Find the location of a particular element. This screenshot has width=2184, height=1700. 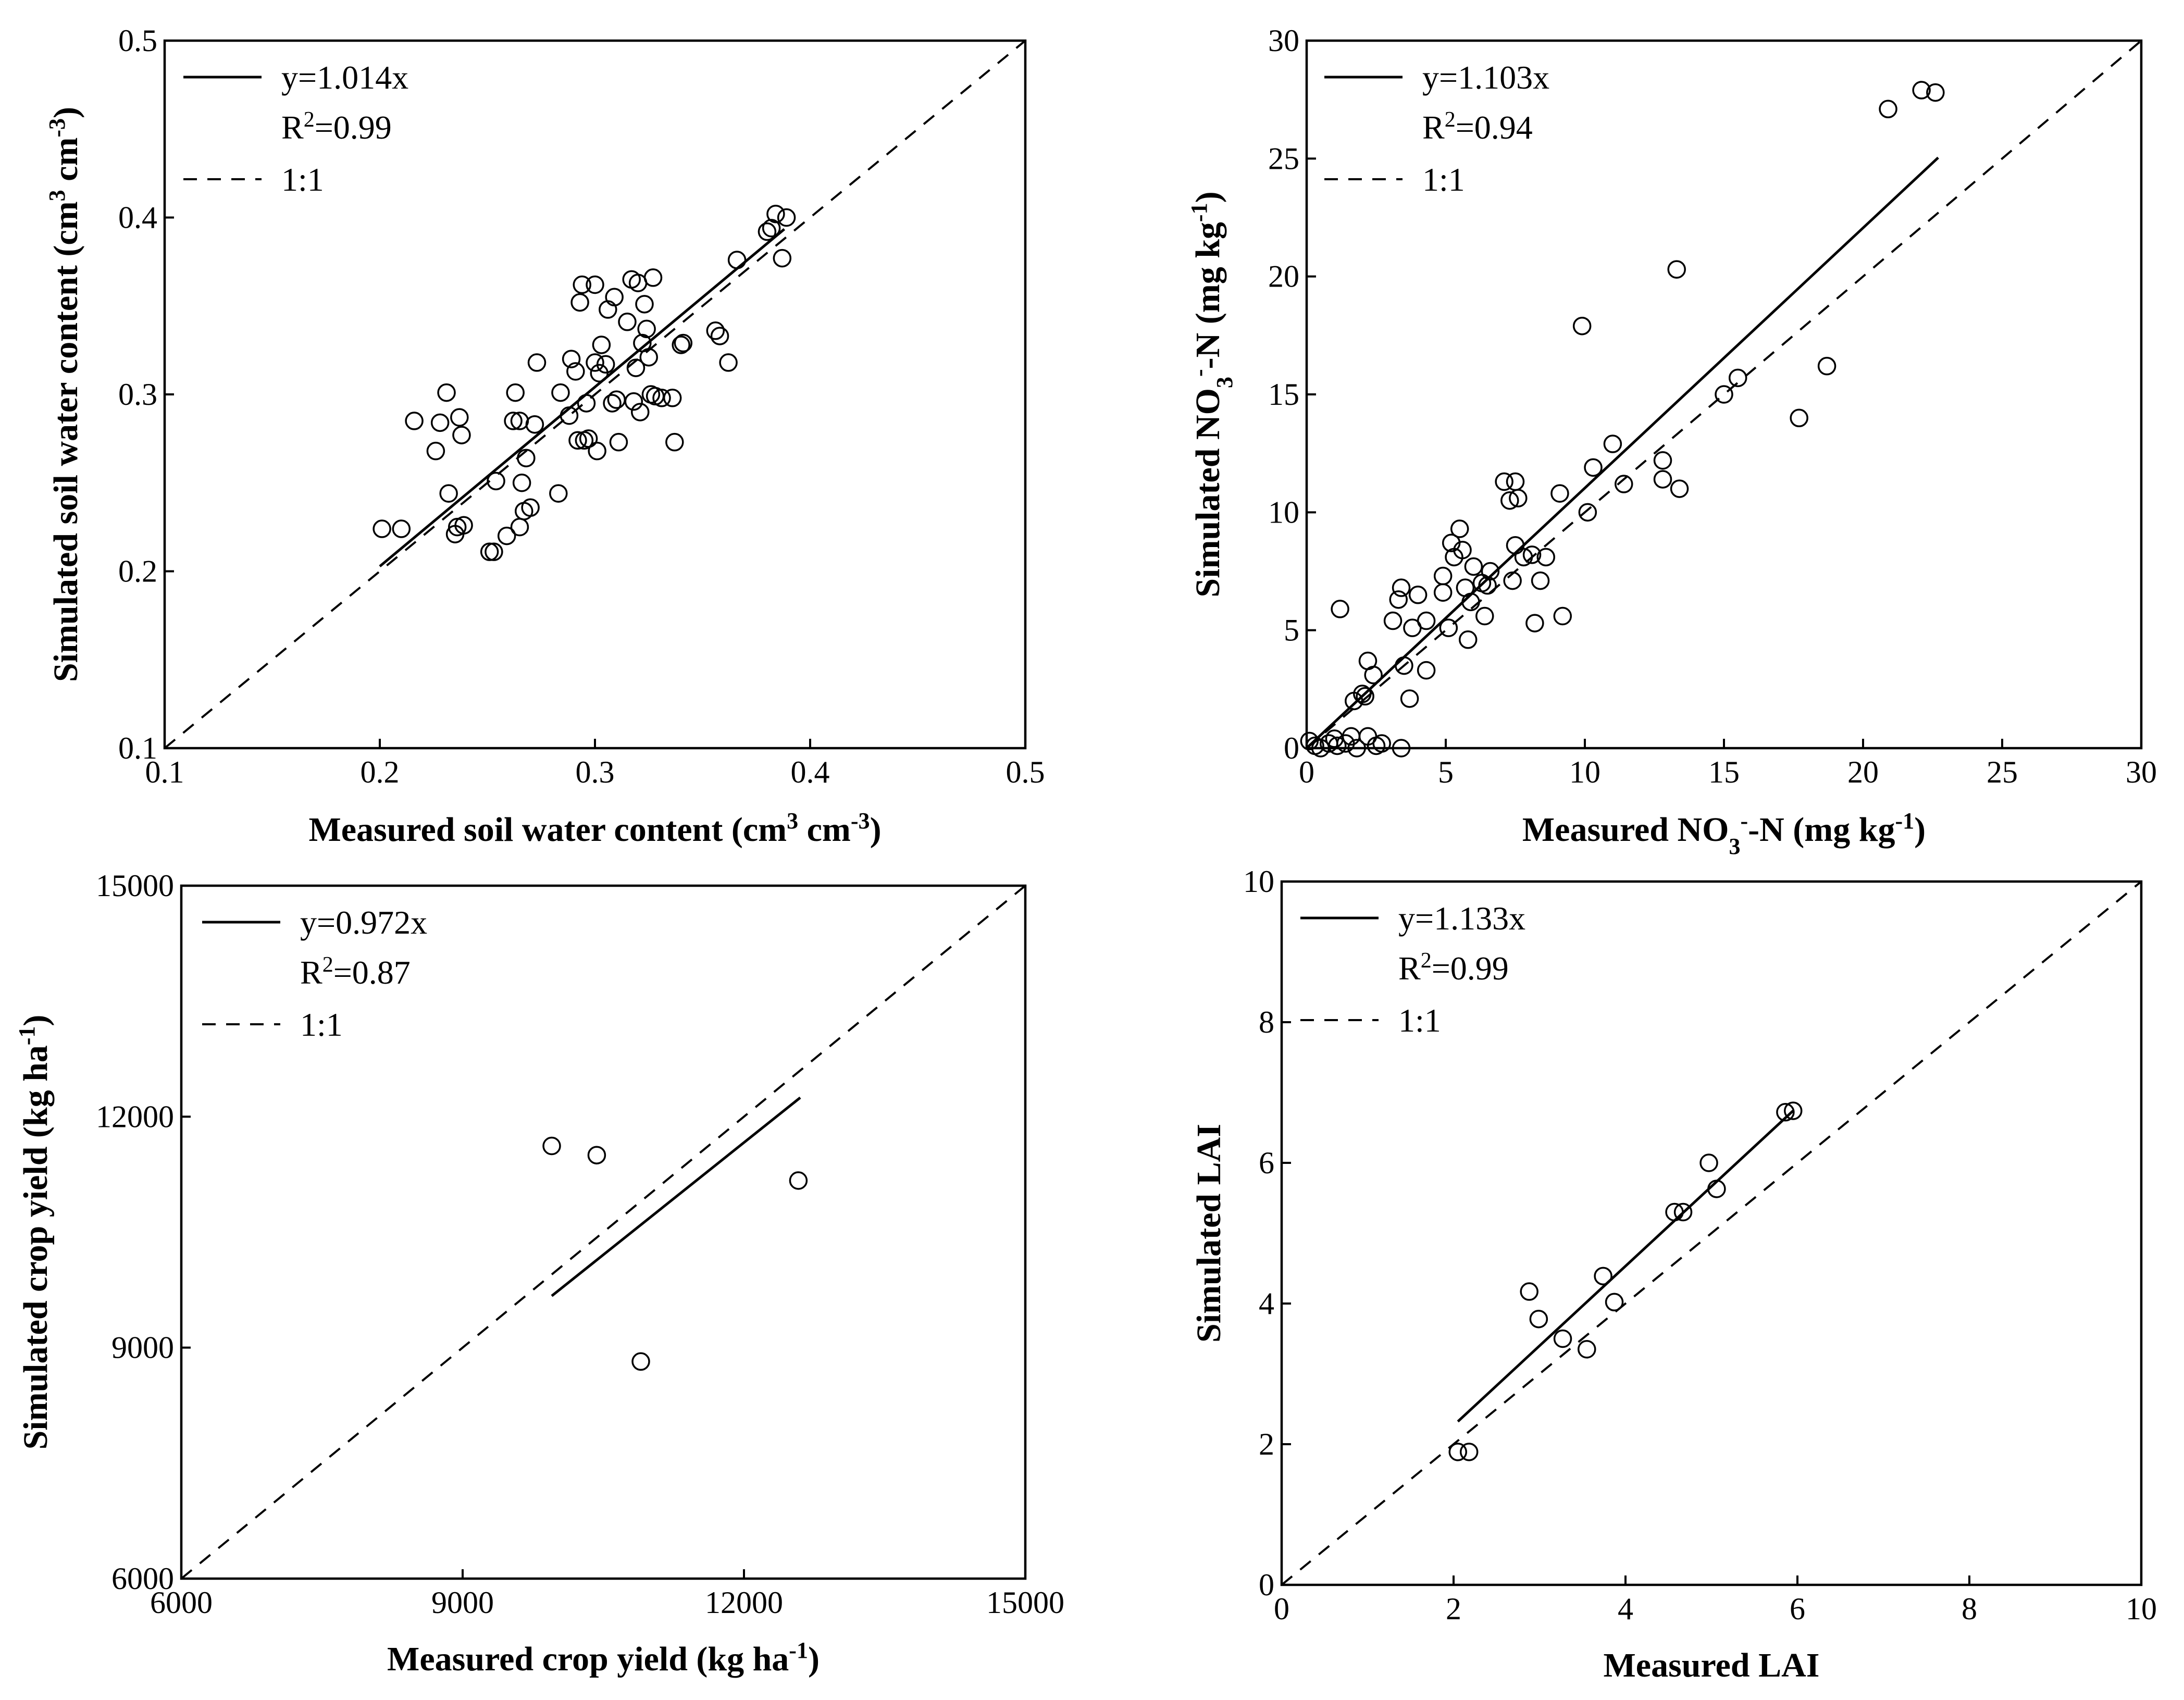

regression-line is located at coordinates (1622, 452).